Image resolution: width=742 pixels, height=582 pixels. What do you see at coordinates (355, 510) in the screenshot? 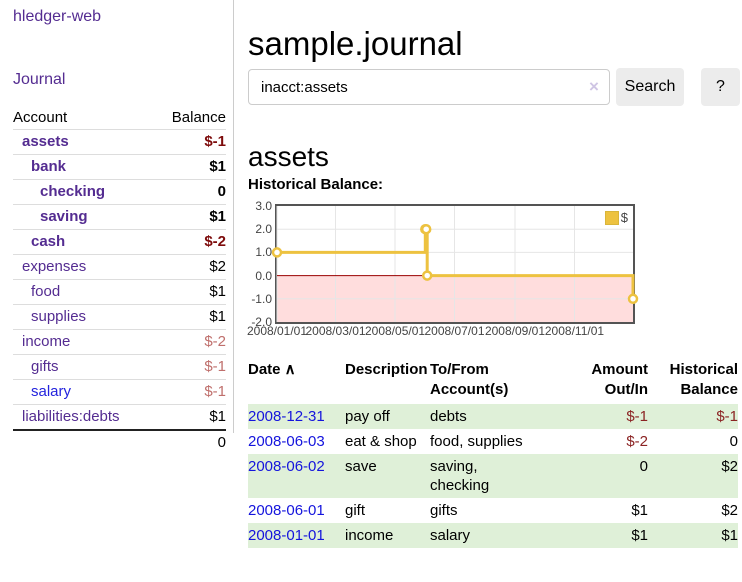
I see `transaction-description: gift` at bounding box center [355, 510].